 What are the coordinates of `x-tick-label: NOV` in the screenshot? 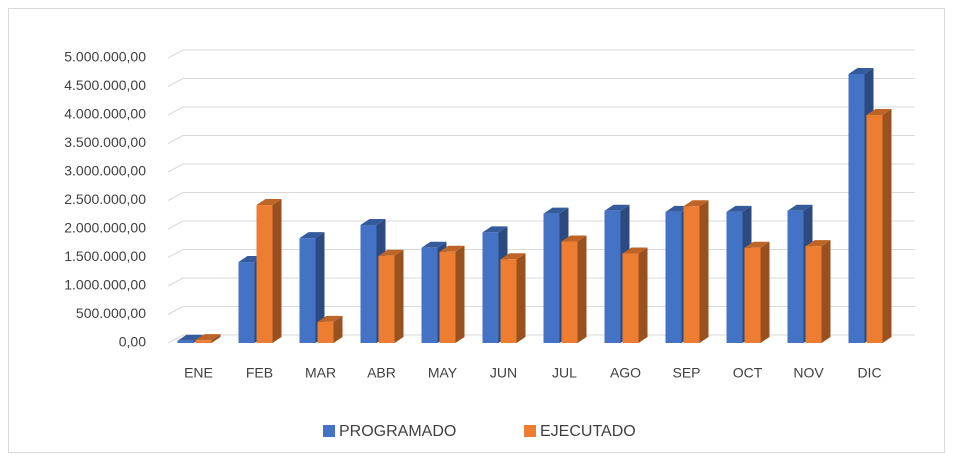 It's located at (808, 373).